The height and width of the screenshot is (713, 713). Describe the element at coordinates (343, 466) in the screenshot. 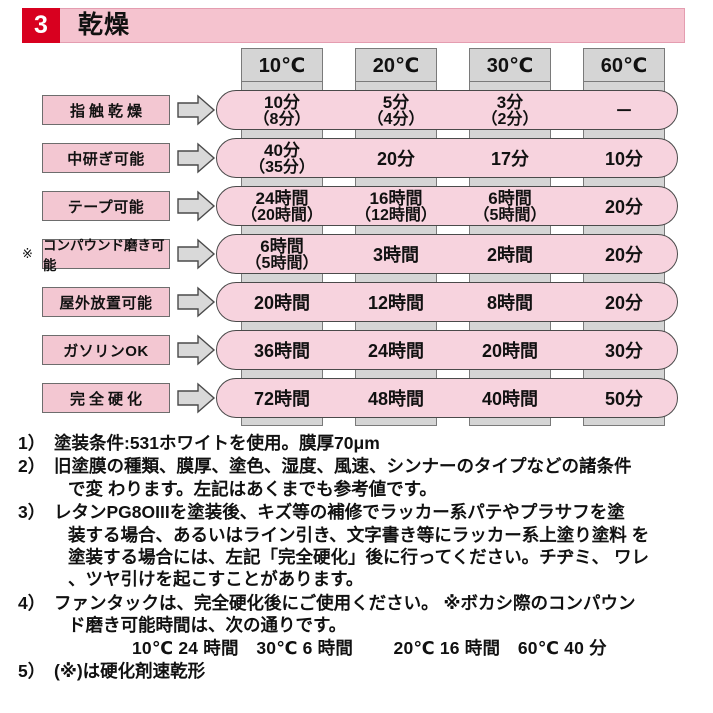

I see `footnote-line: 旧塗膜の種類、膜厚、塗色、湿度、風速、シンナーのタイプなどの諸条件` at that location.